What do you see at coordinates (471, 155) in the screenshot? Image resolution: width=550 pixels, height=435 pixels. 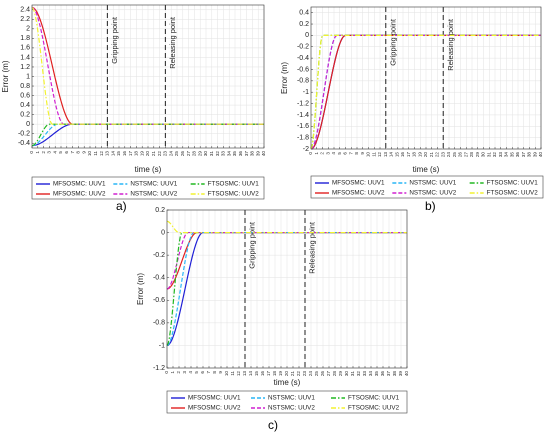 I see `x-tick-label: 28` at bounding box center [471, 155].